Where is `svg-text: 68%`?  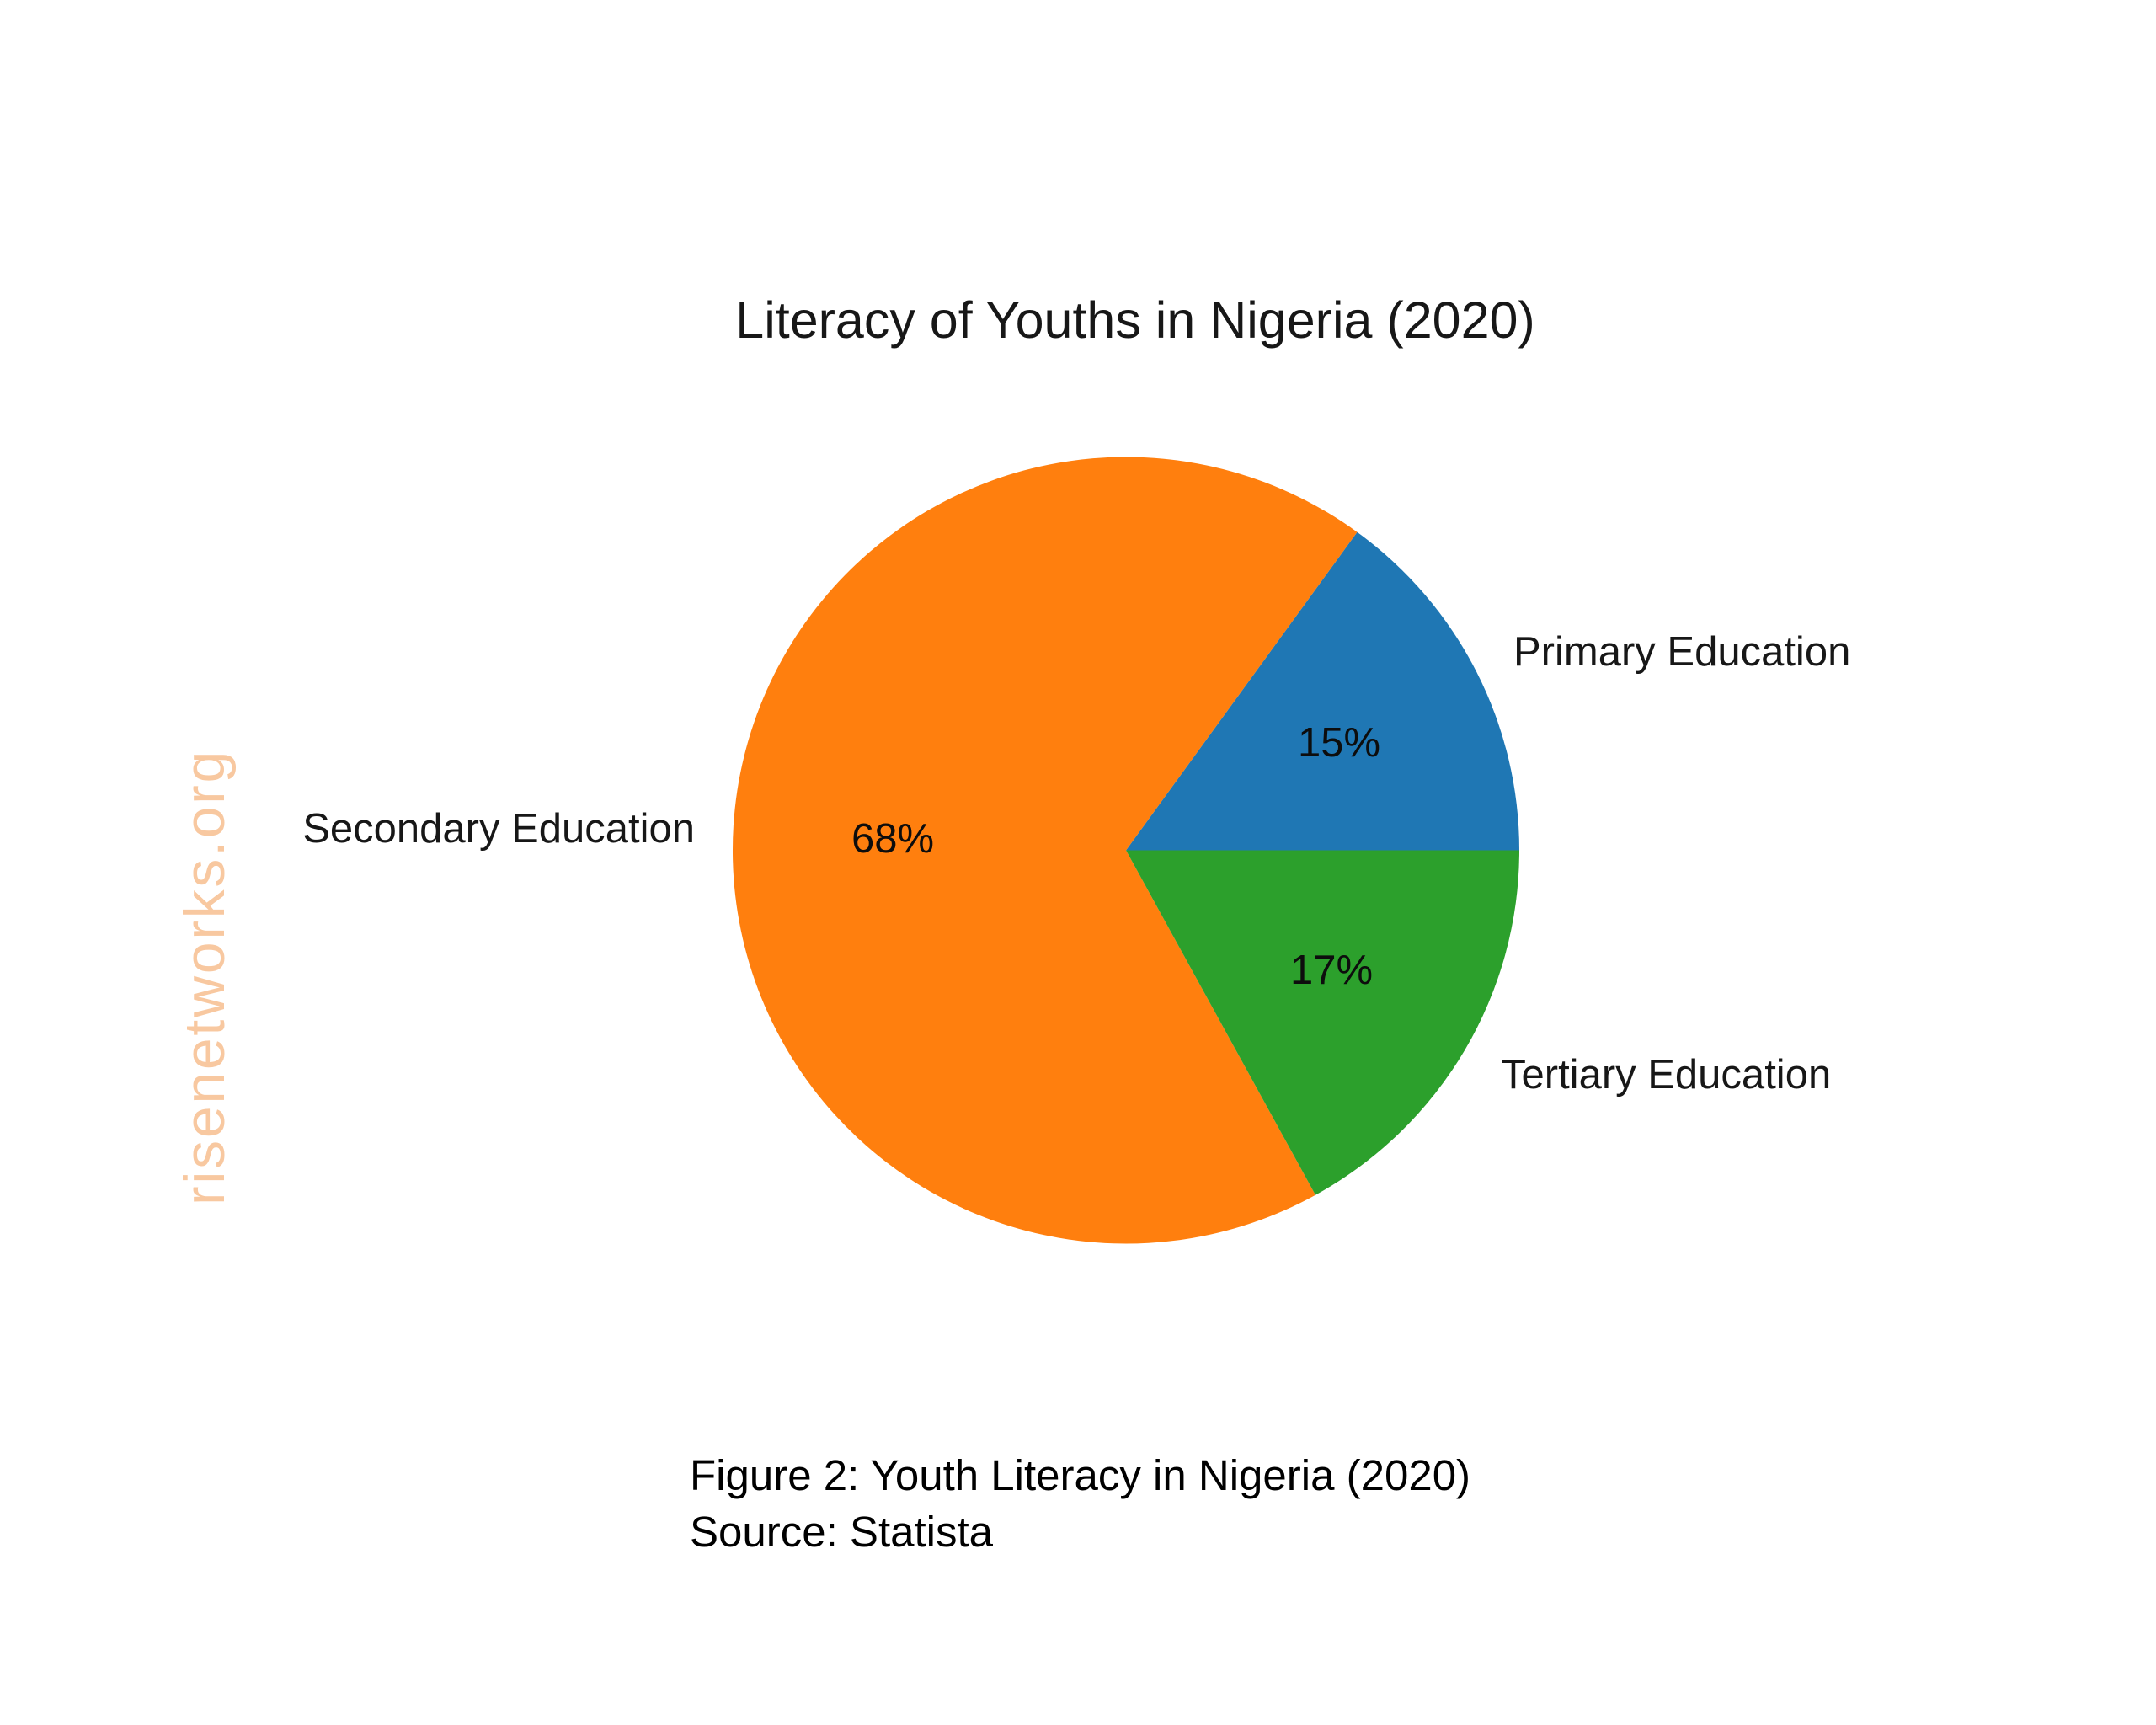
svg-text: 68% is located at coordinates (892, 839).